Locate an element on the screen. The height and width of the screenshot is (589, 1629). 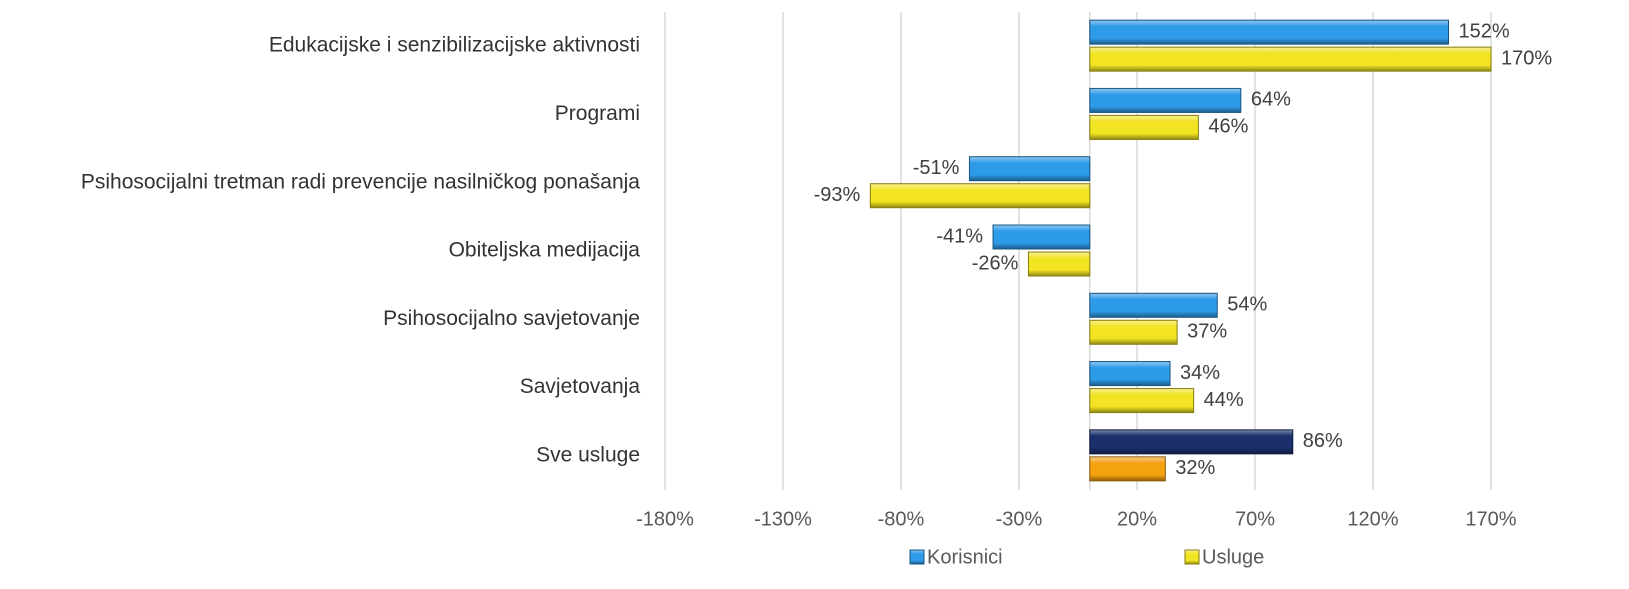
data-label: 37% is located at coordinates (1207, 332).